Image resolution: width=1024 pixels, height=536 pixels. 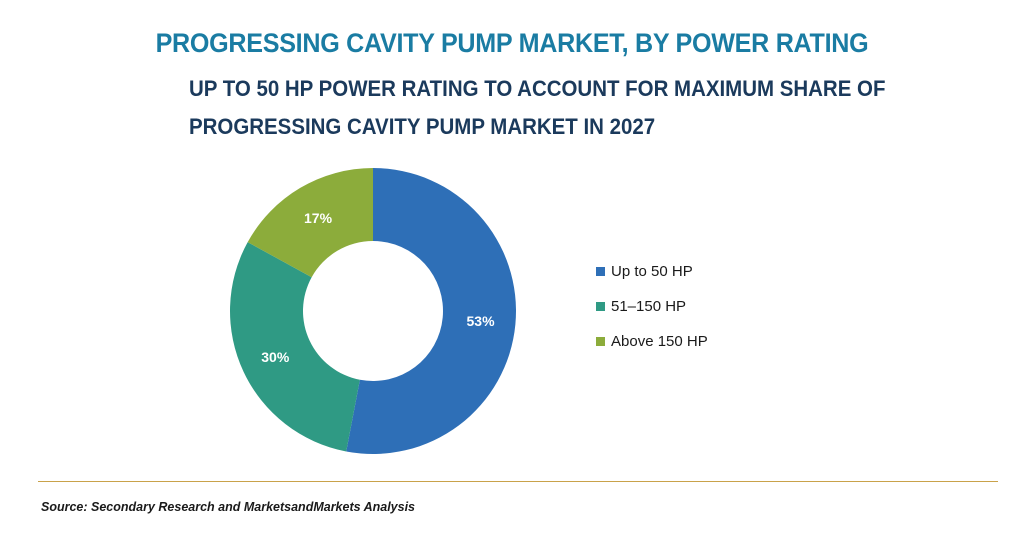 What do you see at coordinates (600, 271) in the screenshot?
I see `legend-swatch-up-to-50-hp` at bounding box center [600, 271].